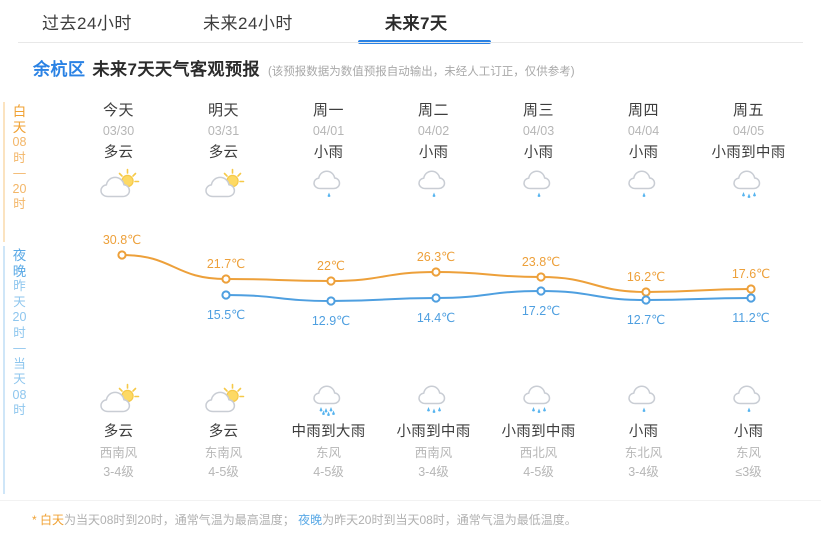 This screenshot has width=821, height=555. What do you see at coordinates (328, 131) in the screenshot?
I see `day-date: 04/01` at bounding box center [328, 131].